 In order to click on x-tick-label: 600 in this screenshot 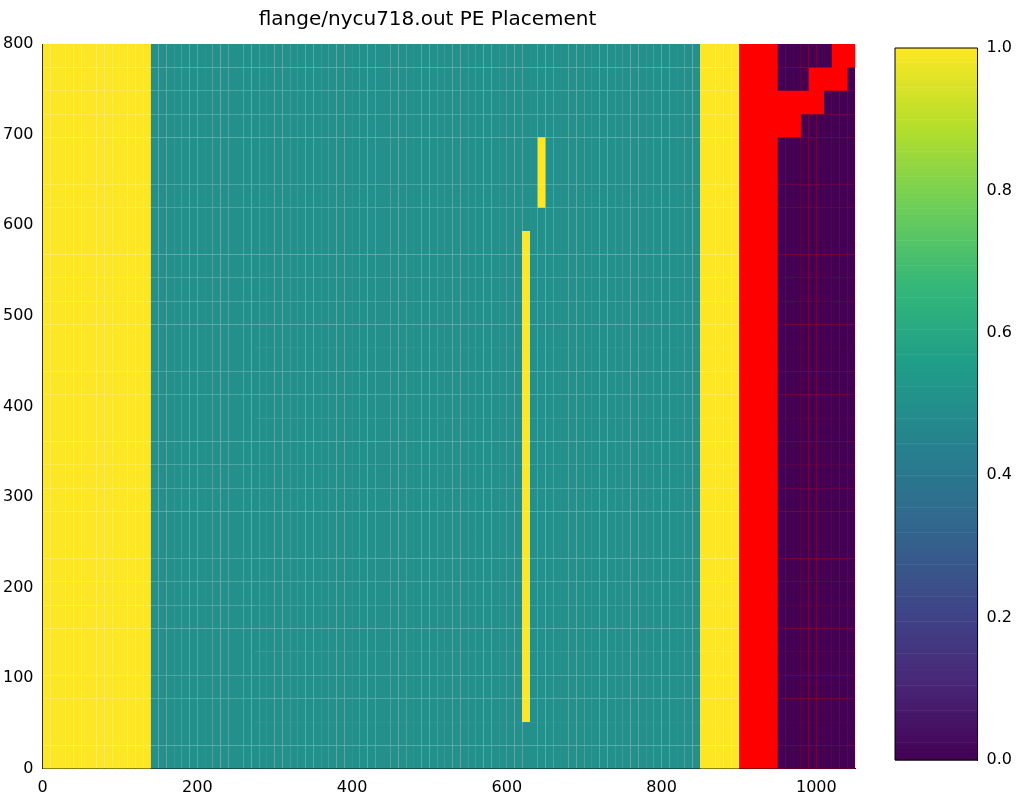, I will do `click(507, 786)`.